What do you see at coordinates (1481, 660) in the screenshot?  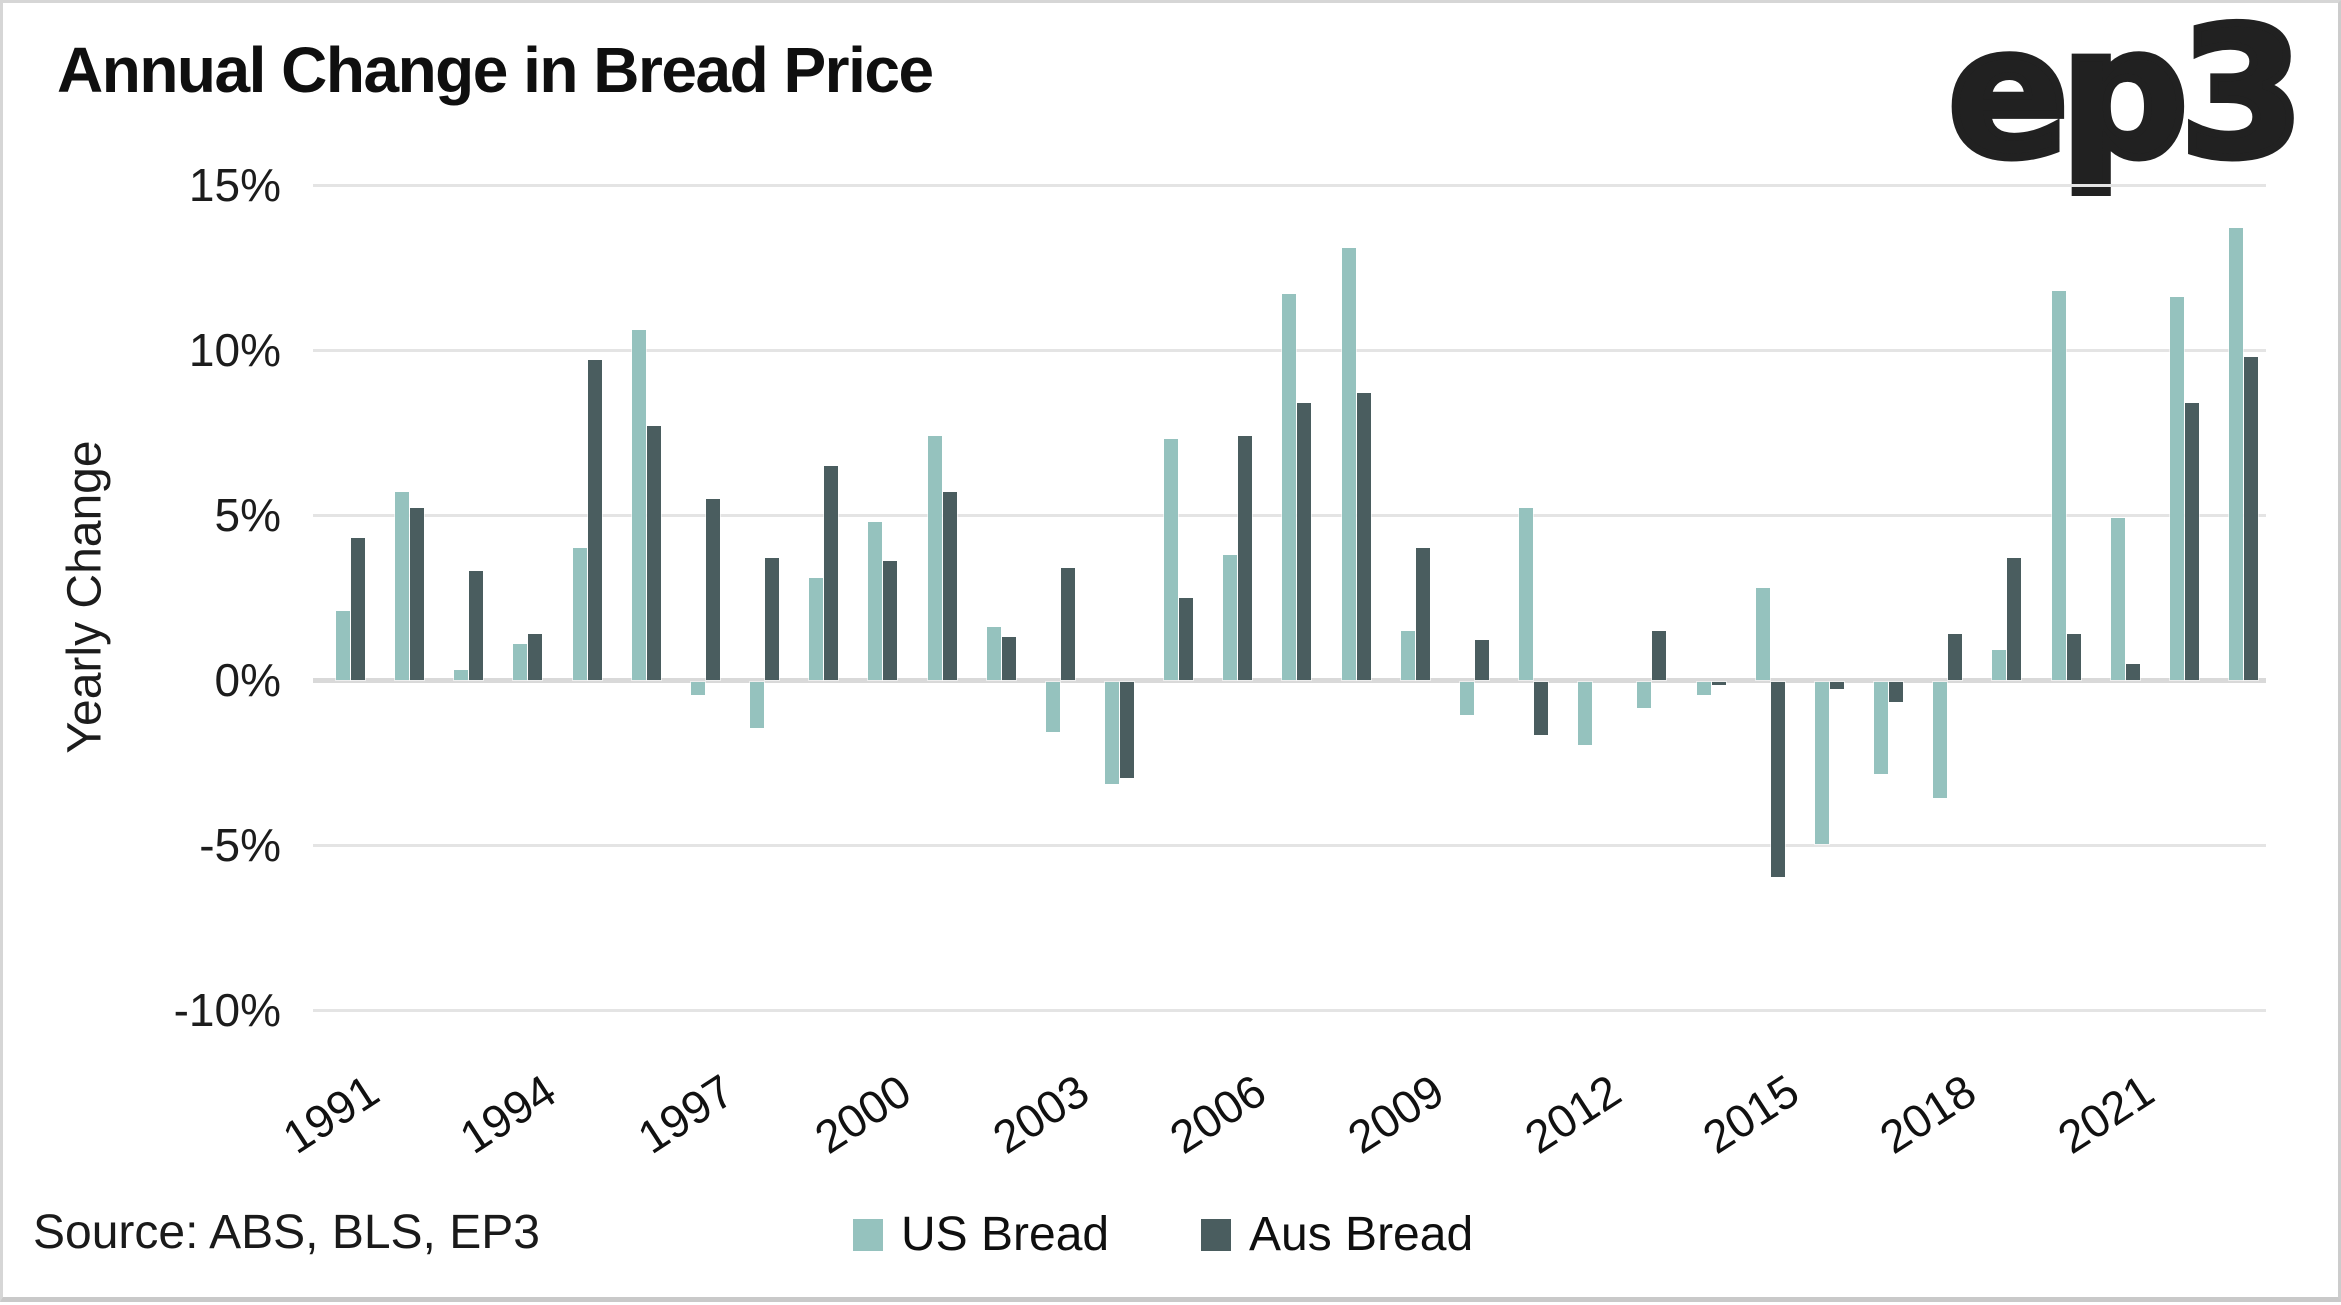 I see `bar-aus-bread-2010` at bounding box center [1481, 660].